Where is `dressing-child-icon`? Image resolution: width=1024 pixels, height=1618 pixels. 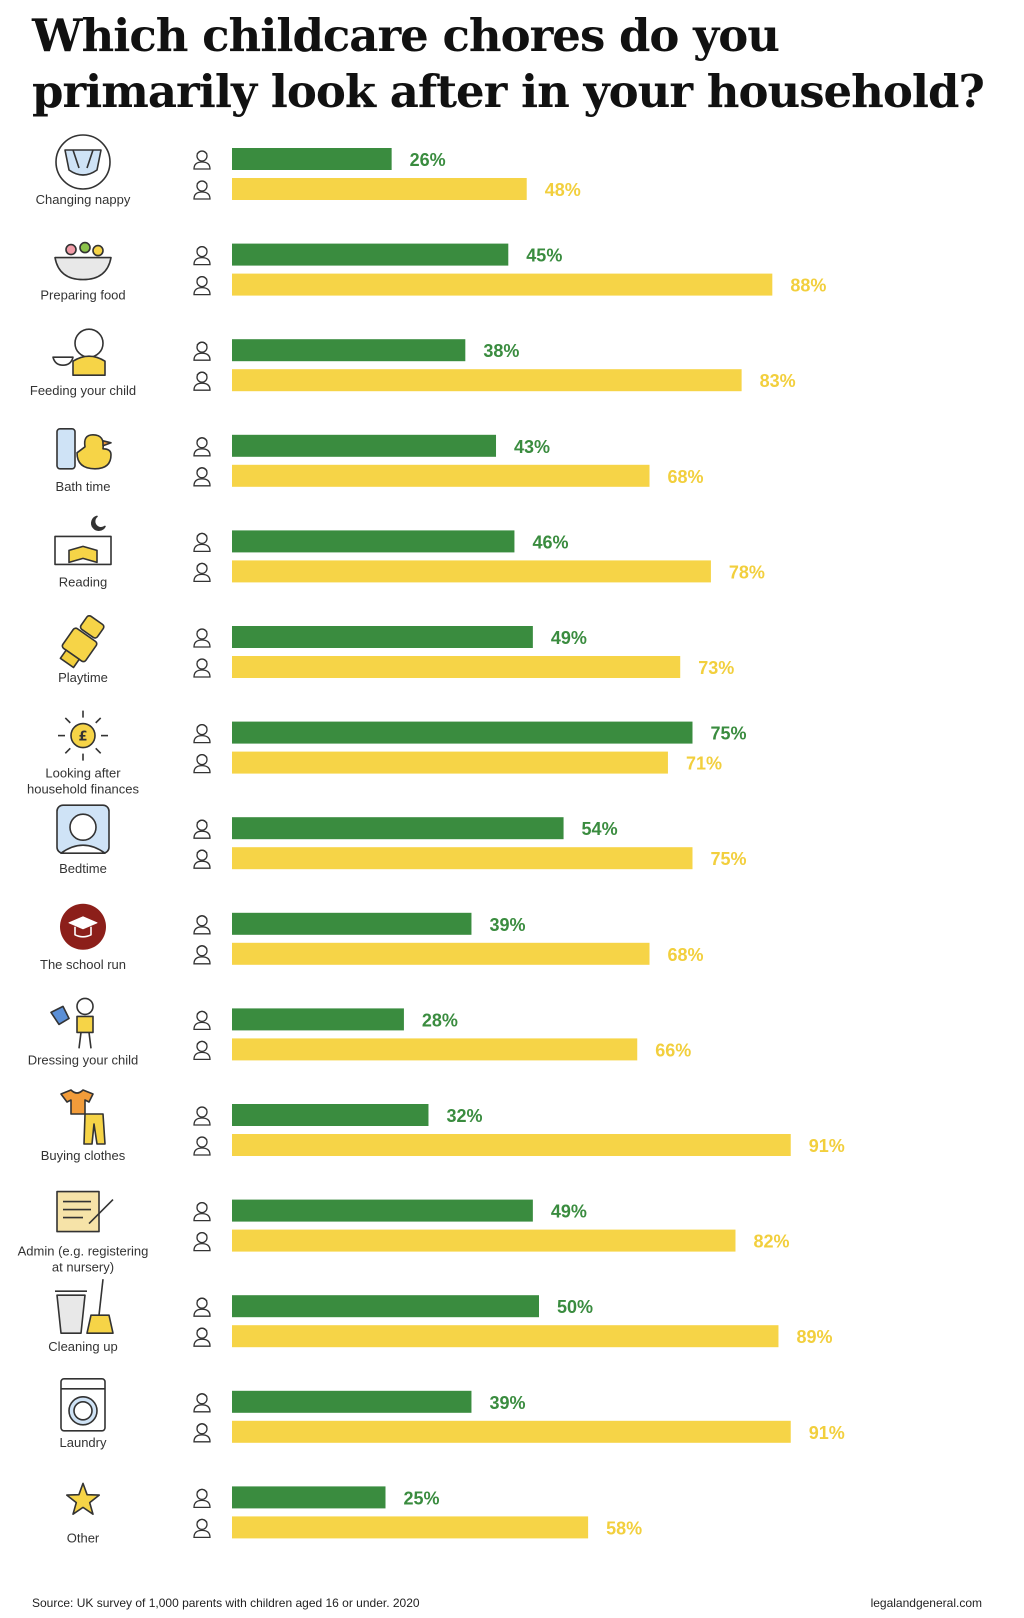 dressing-child-icon is located at coordinates (72, 1023).